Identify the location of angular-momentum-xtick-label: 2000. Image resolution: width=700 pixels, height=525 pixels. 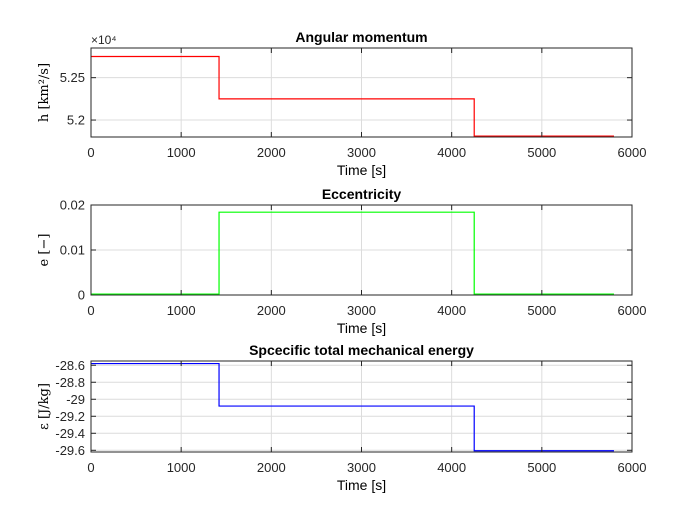
(271, 152).